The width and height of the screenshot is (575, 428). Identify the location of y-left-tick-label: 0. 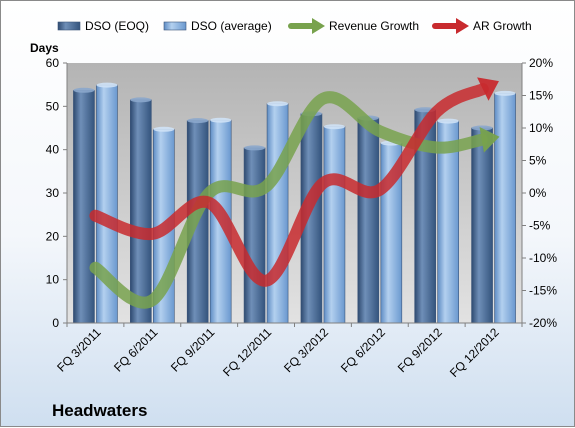
(55, 323).